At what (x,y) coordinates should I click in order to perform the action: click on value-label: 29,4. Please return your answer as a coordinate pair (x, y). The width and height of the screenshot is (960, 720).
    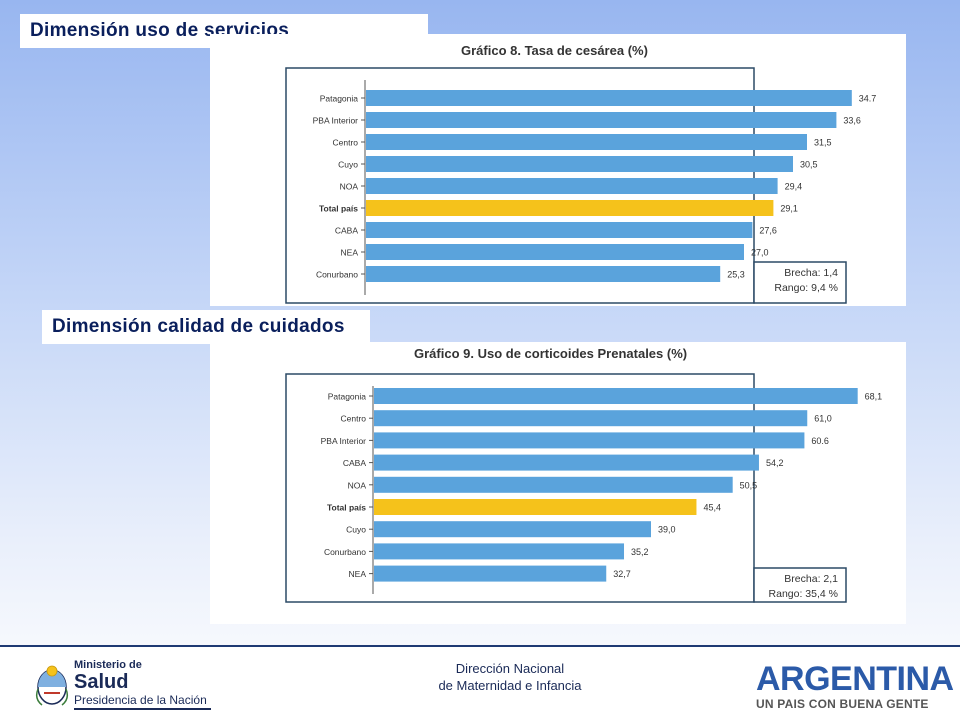
    Looking at the image, I should click on (794, 187).